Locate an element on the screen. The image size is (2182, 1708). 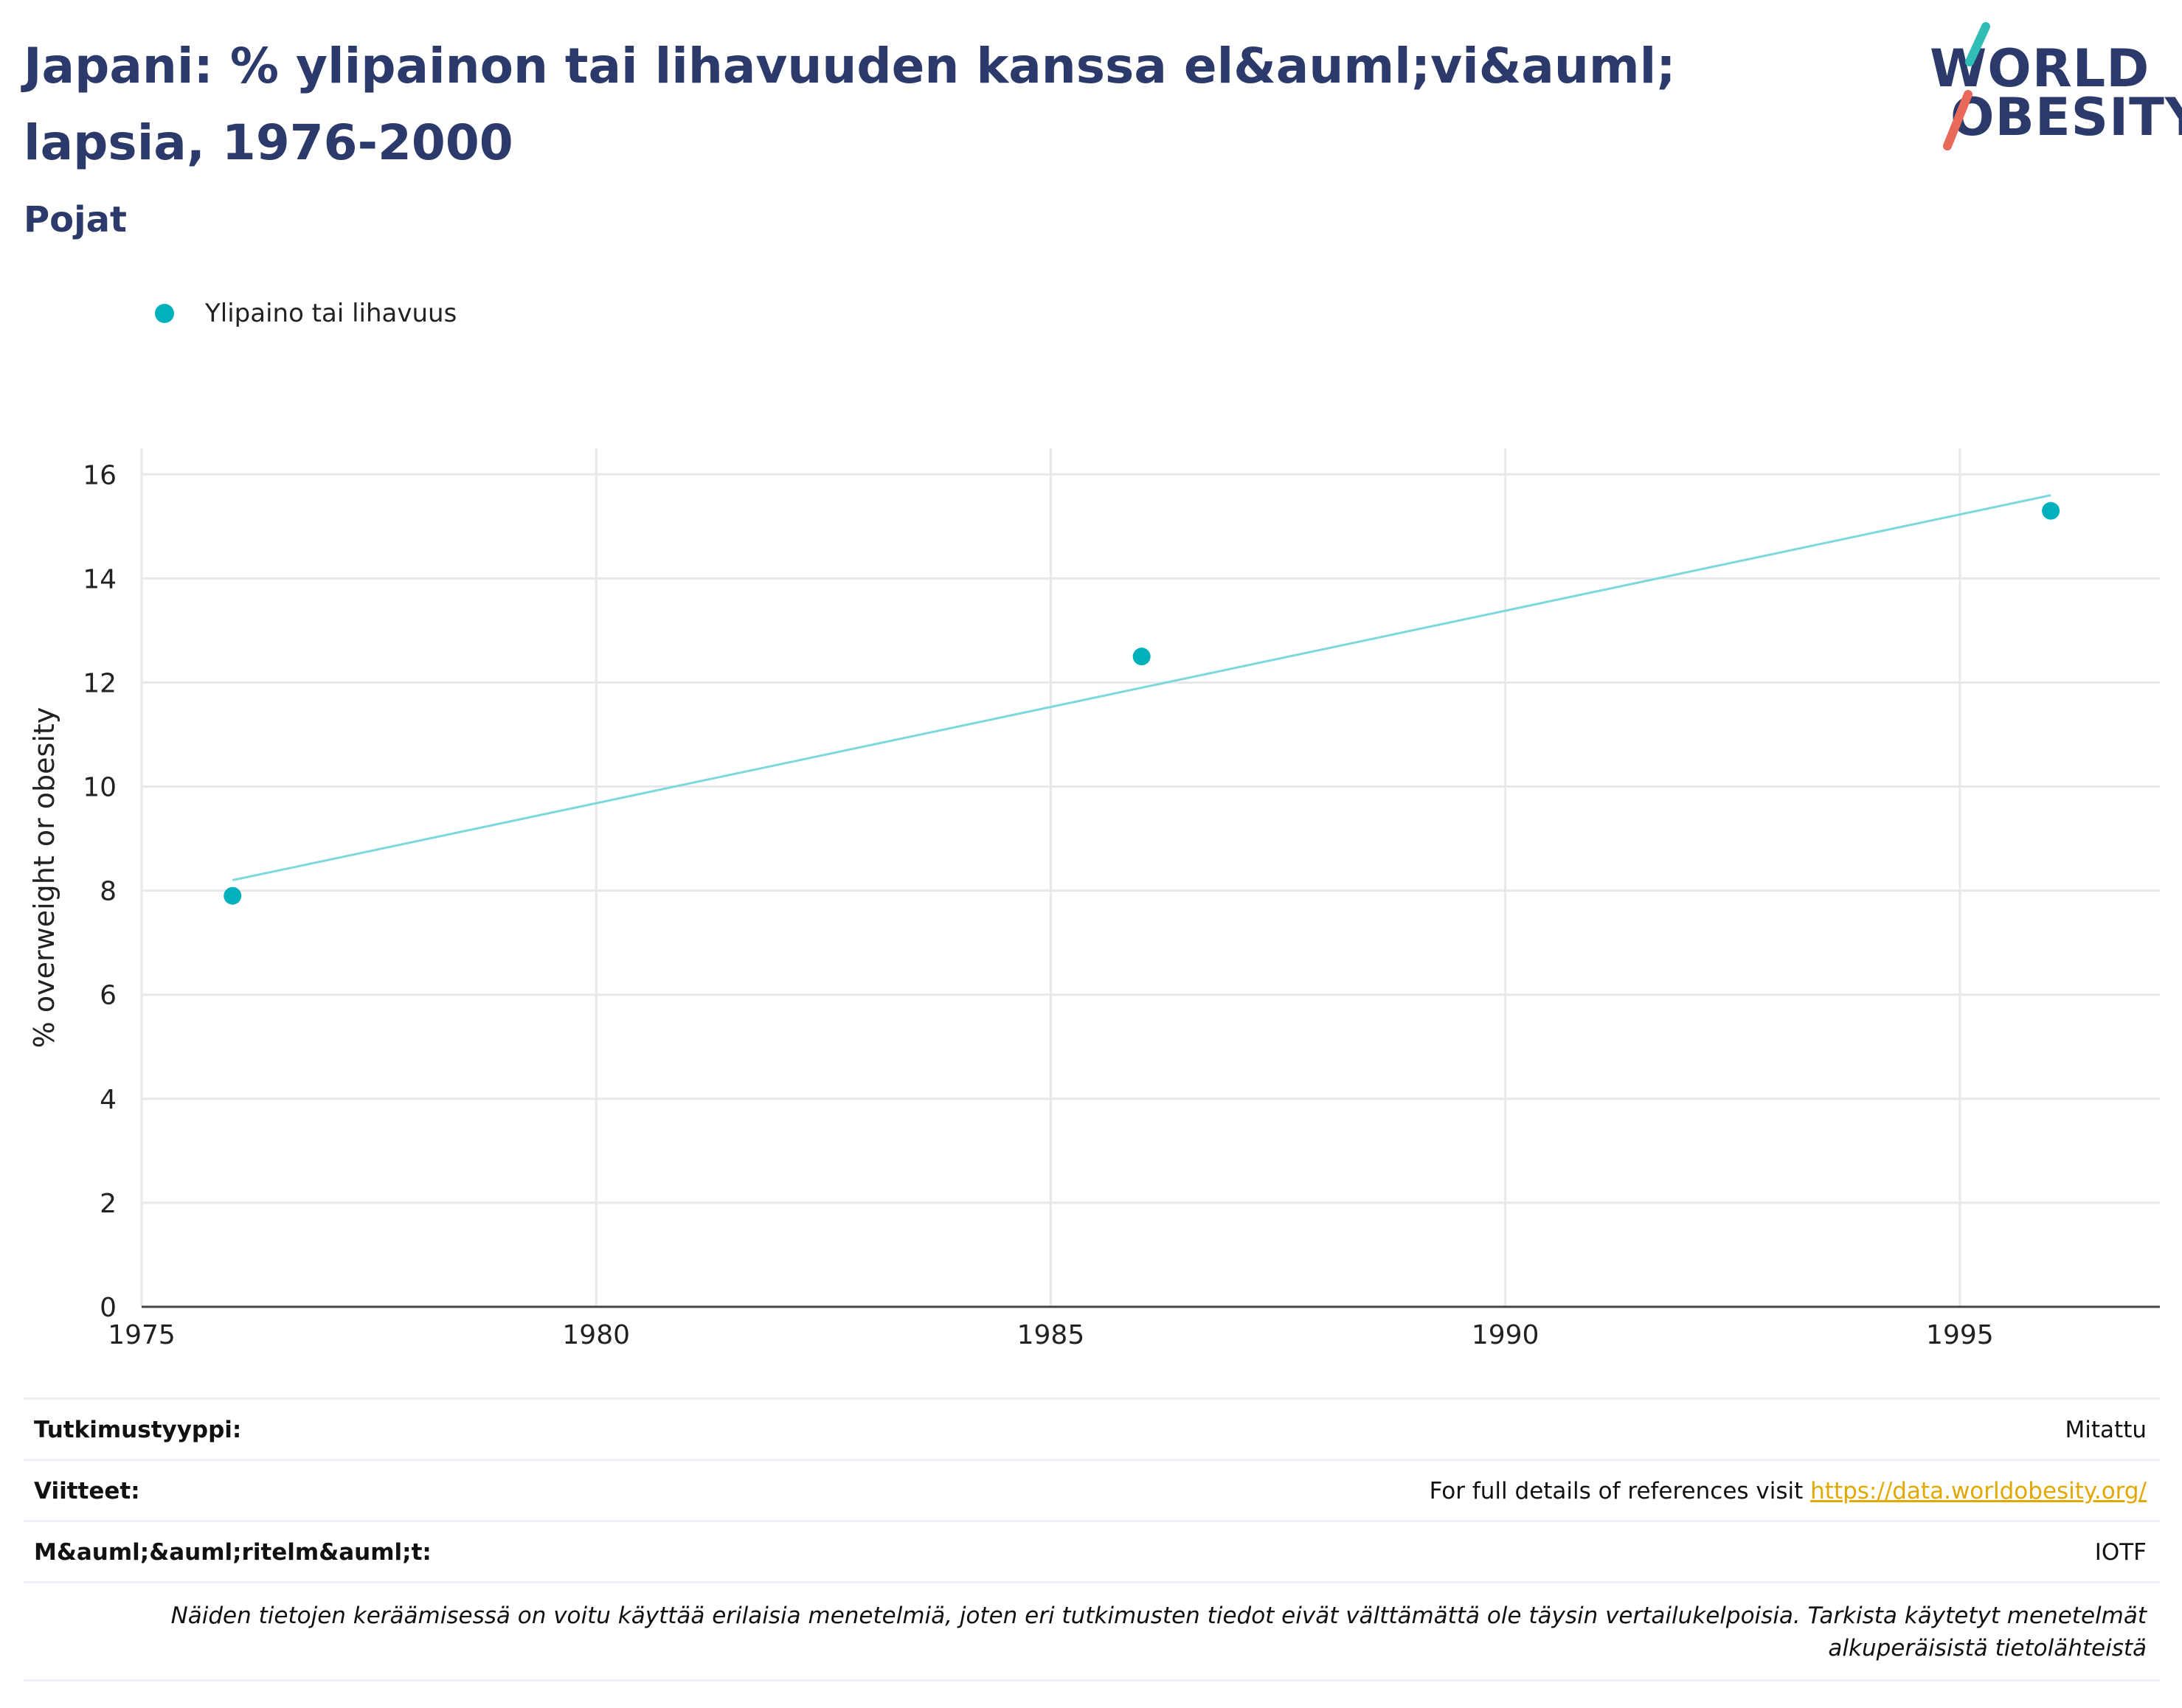
y-axis-title: % overweight or obesity is located at coordinates (44, 878).